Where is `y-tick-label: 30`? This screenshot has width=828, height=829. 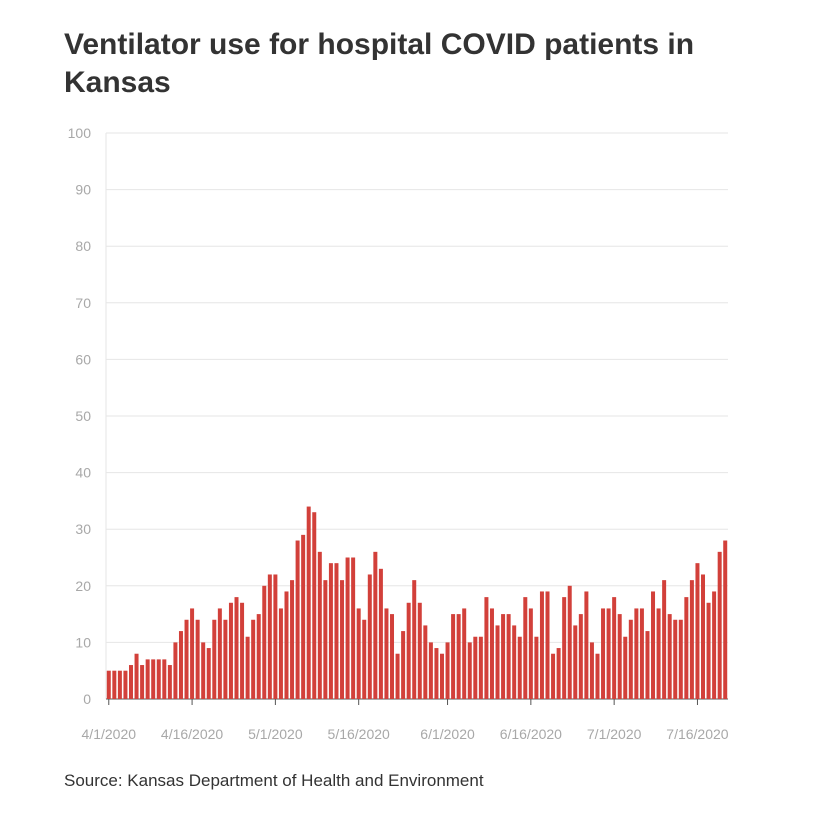
y-tick-label: 30 is located at coordinates (83, 529).